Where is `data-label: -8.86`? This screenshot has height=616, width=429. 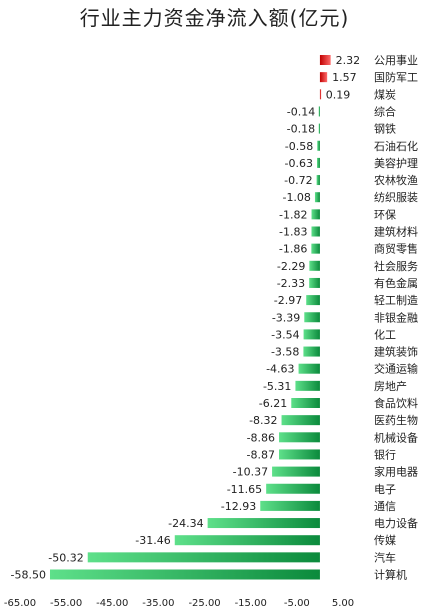
data-label: -8.86 is located at coordinates (261, 437).